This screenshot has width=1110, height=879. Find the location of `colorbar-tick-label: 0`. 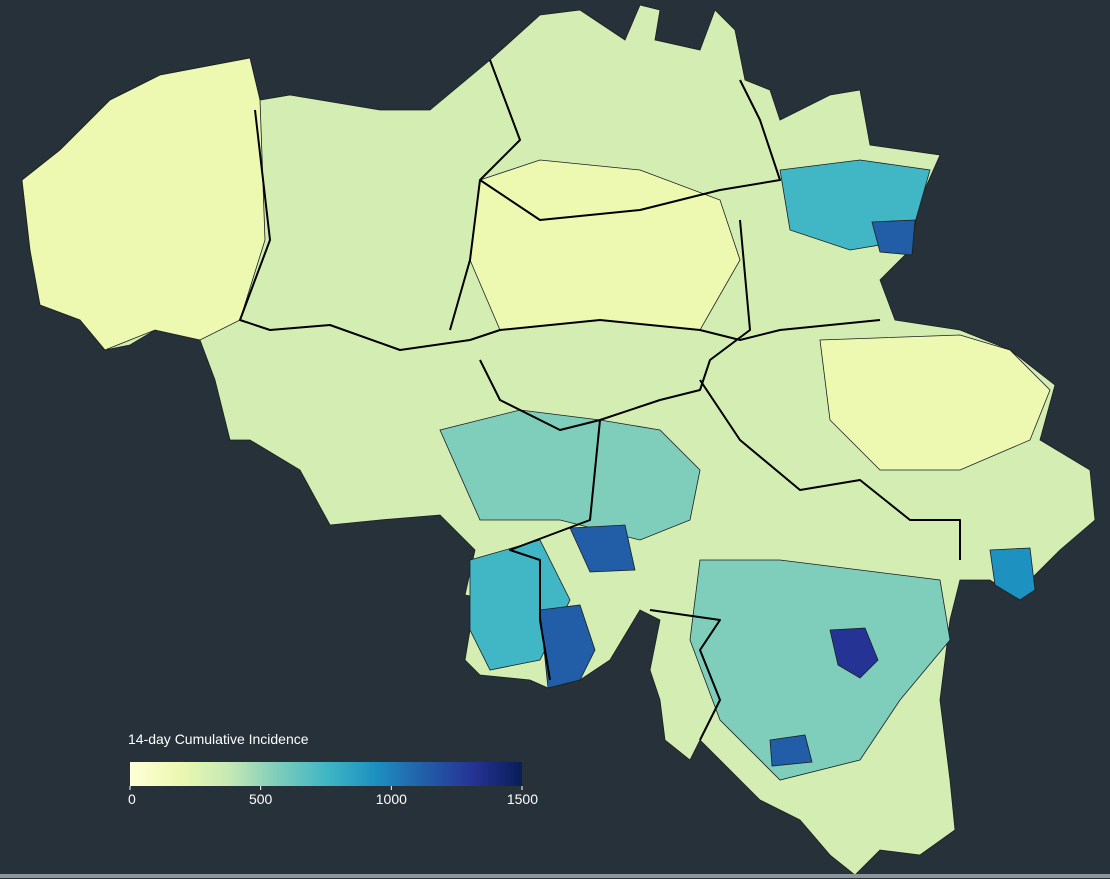

colorbar-tick-label: 0 is located at coordinates (132, 799).